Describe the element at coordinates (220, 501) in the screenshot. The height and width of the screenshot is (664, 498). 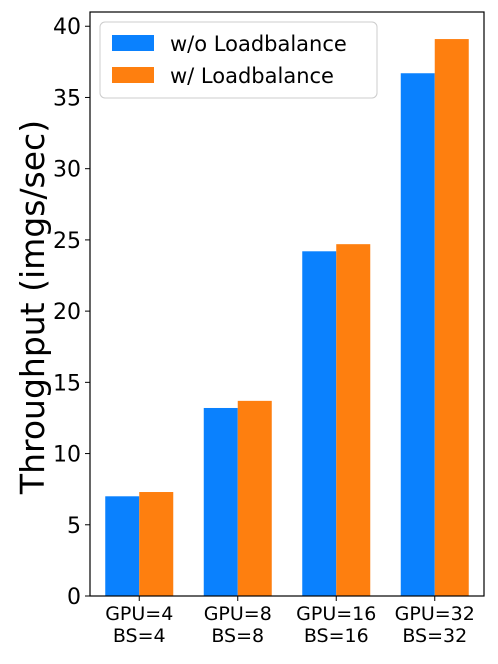
I see `bar-s0-c1` at that location.